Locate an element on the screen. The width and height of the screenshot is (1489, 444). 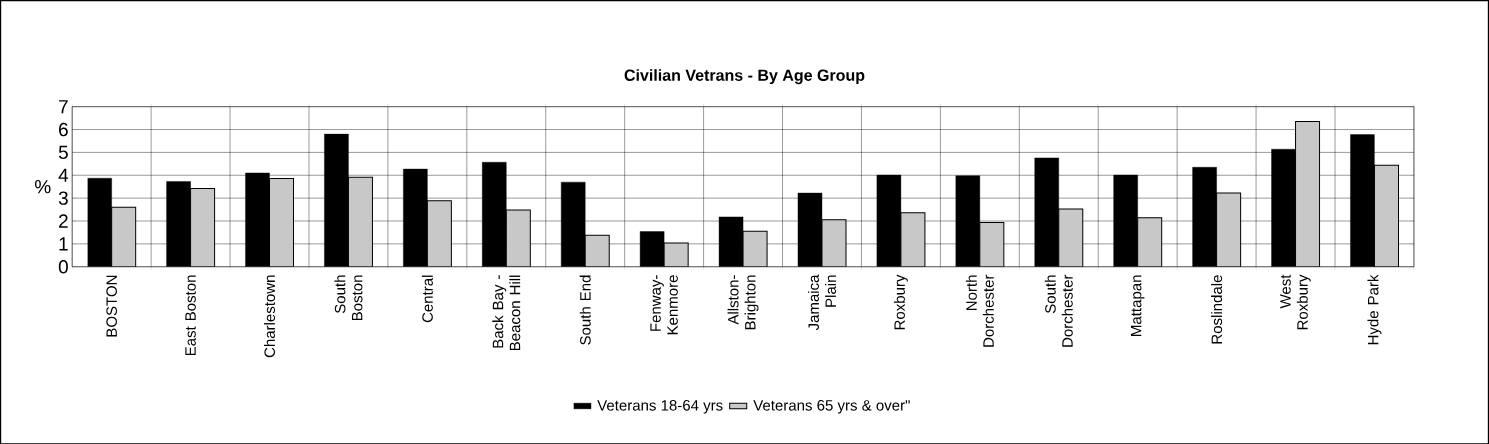
y-tick-label: 6 is located at coordinates (63, 129).